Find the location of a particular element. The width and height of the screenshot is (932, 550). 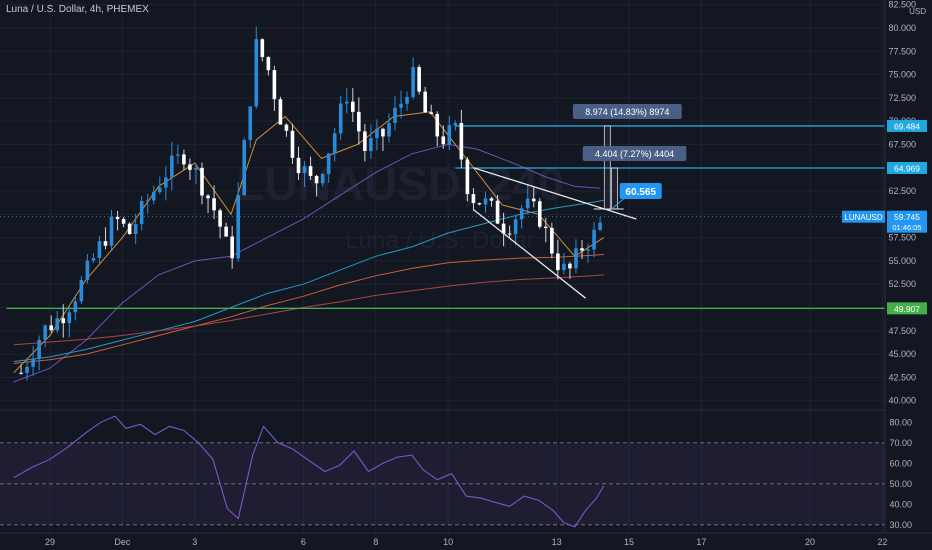

rsi-tick-label: 70.00 is located at coordinates (900, 443).